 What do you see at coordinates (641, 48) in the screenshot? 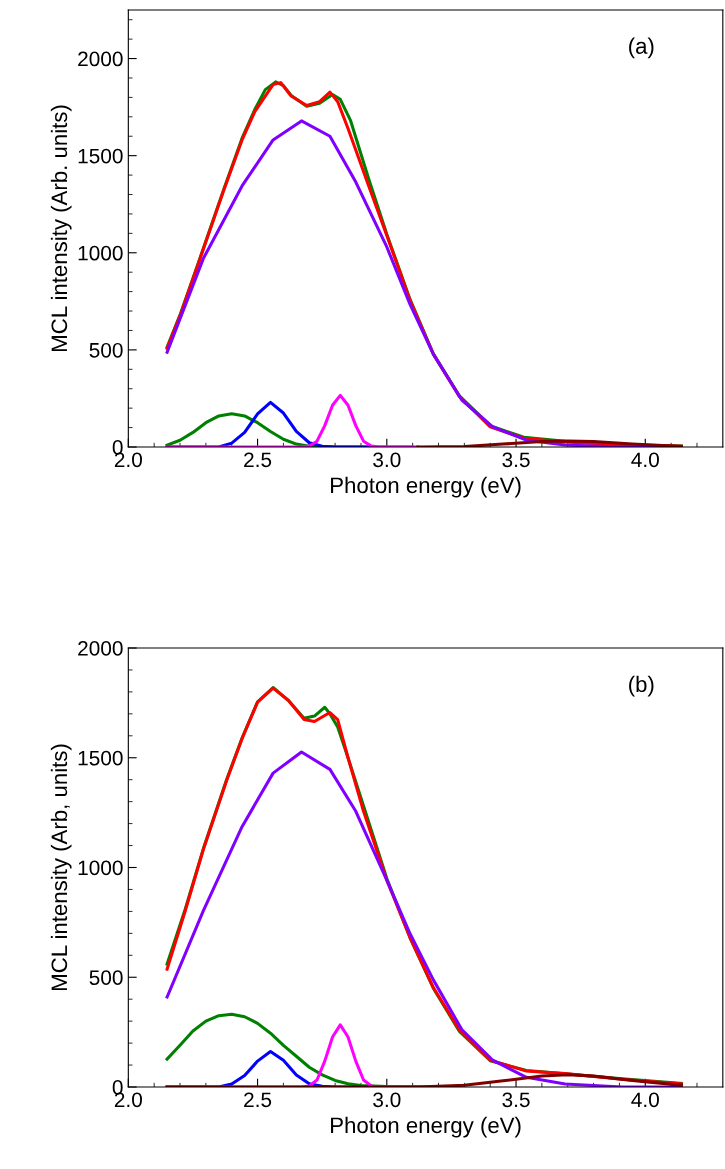
I see `annotation: (a)` at bounding box center [641, 48].